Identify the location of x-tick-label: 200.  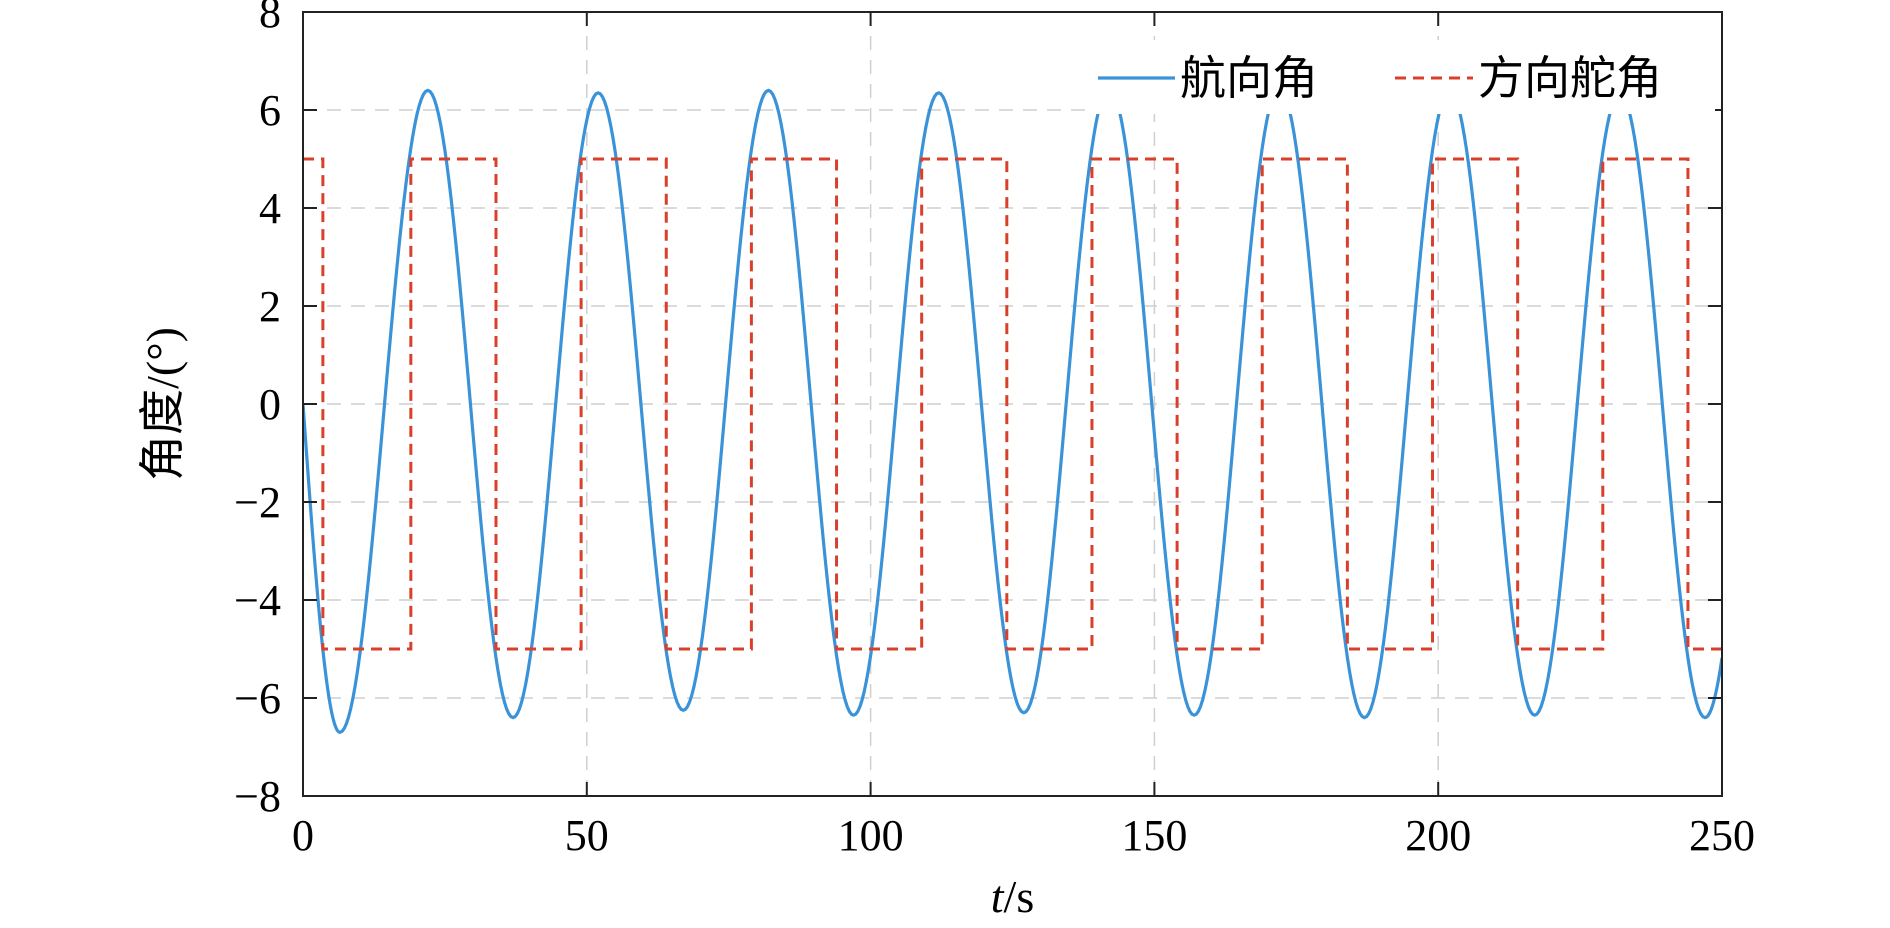
(1438, 835).